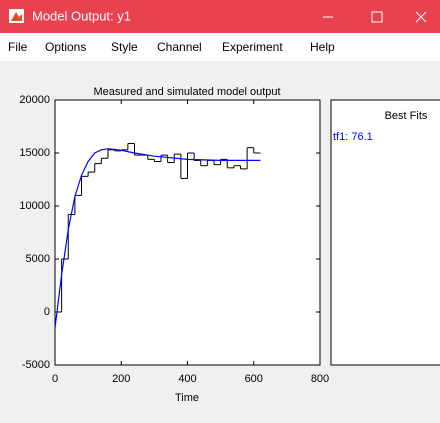 The height and width of the screenshot is (423, 440). I want to click on menu-item: Options, so click(65, 47).